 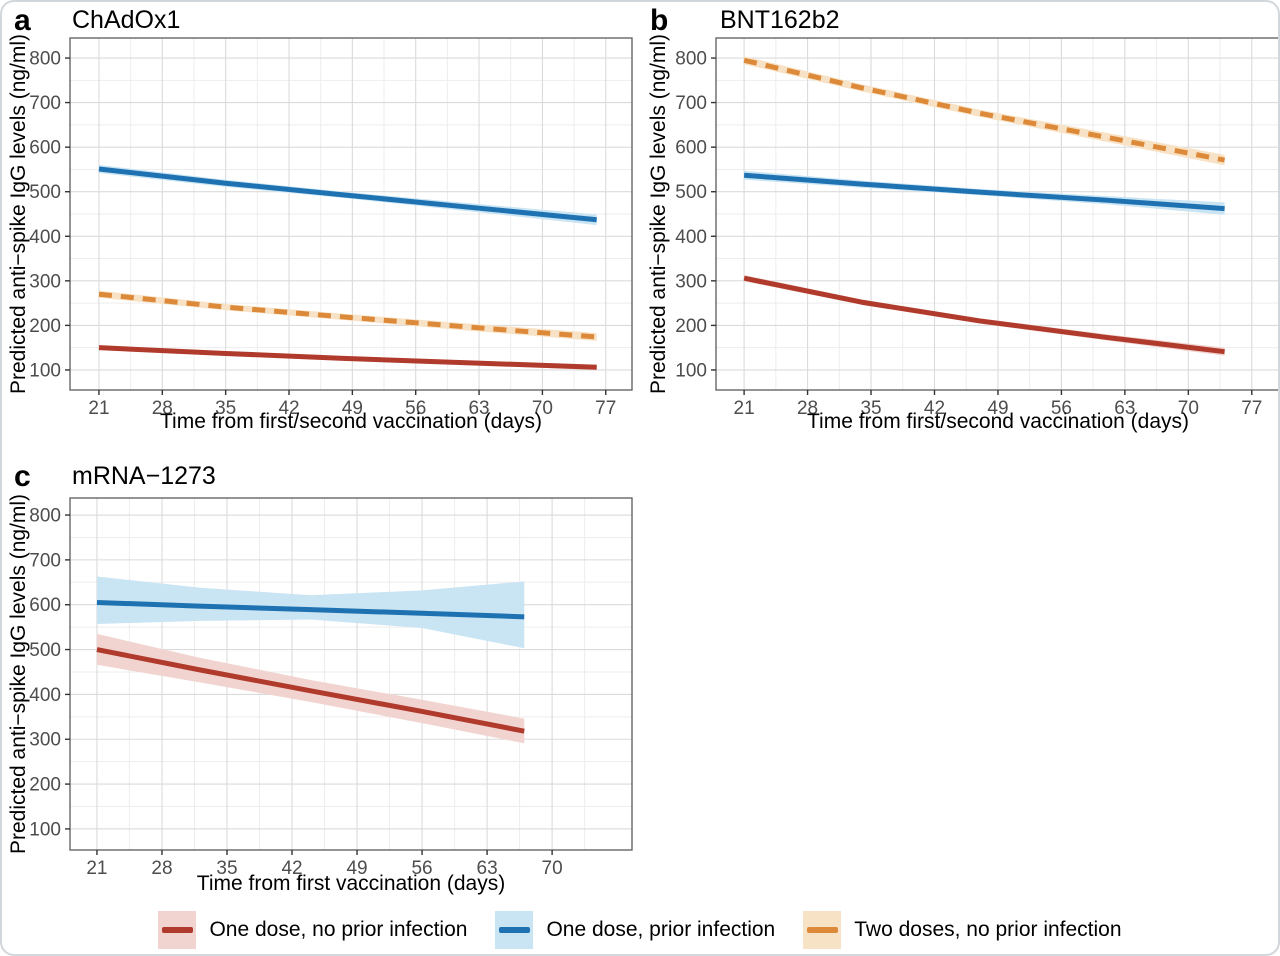 What do you see at coordinates (126, 20) in the screenshot?
I see `panel-title-chadox1: ChAdOx1` at bounding box center [126, 20].